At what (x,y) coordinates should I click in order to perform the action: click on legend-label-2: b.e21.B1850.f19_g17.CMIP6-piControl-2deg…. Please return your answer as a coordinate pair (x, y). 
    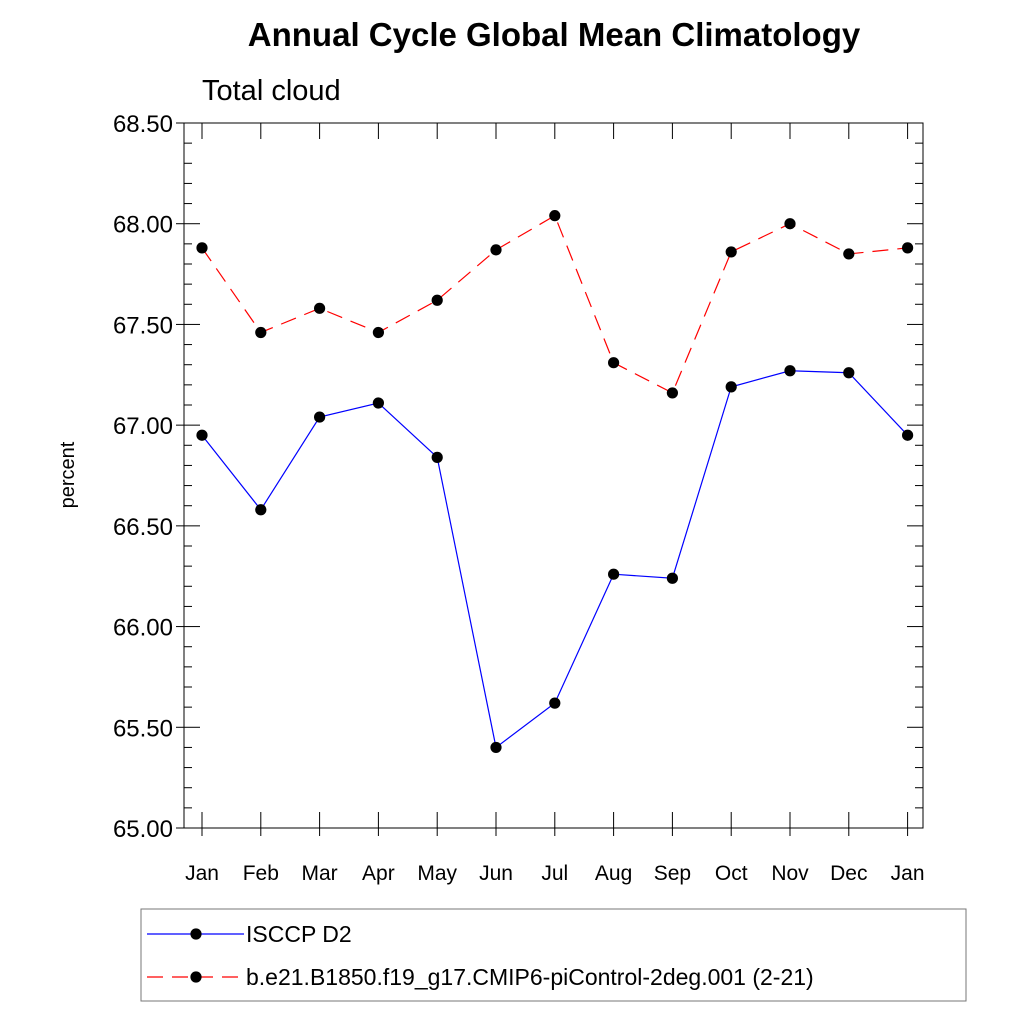
    Looking at the image, I should click on (530, 977).